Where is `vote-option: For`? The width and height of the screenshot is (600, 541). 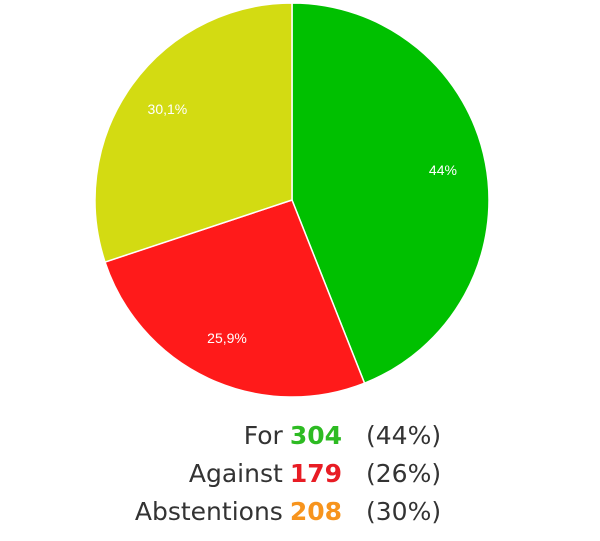
vote-option: For is located at coordinates (264, 435).